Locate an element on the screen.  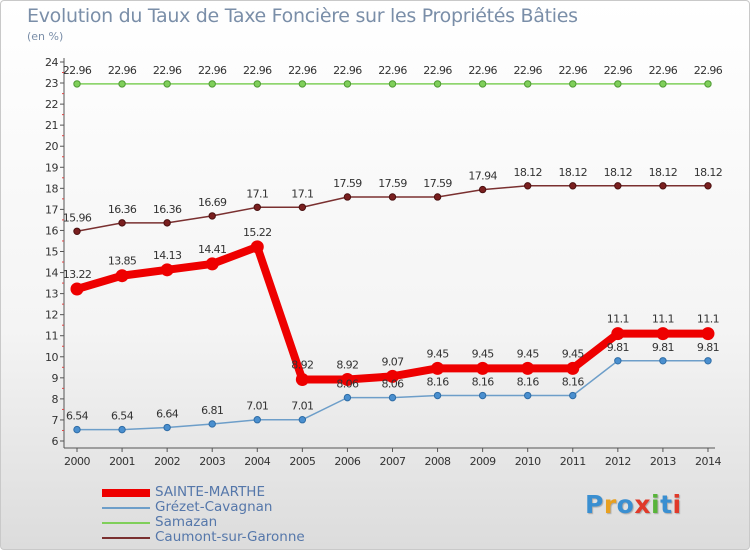
data-label-caumont-sur-garonne: 16.36 is located at coordinates (167, 209).